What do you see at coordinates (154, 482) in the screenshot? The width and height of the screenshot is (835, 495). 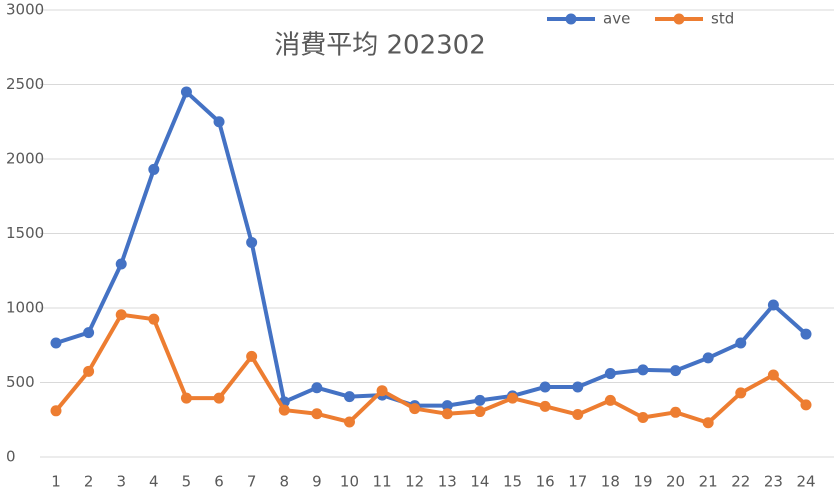 I see `x-tick-label: 4` at bounding box center [154, 482].